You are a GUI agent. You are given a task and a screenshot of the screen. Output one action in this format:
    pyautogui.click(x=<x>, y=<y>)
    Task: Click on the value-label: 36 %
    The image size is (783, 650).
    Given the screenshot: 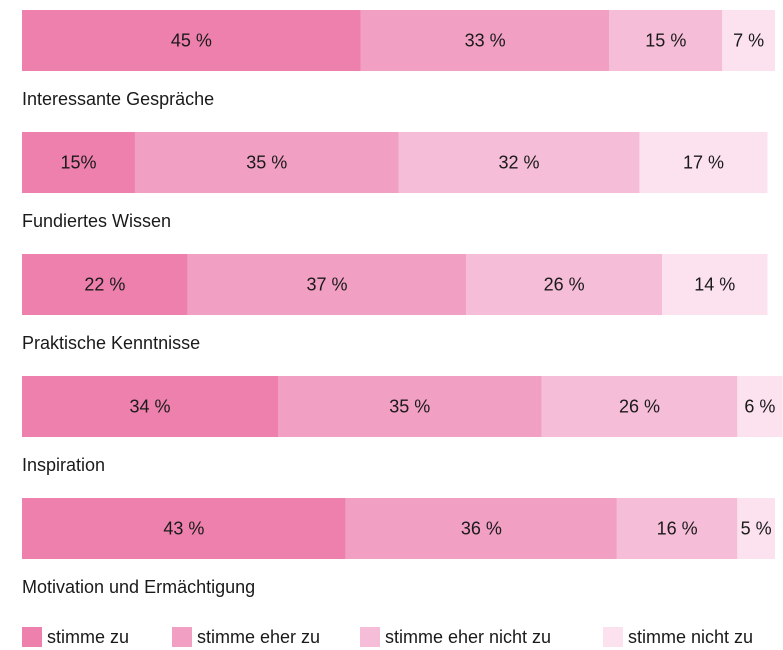 What is the action you would take?
    pyautogui.click(x=481, y=528)
    